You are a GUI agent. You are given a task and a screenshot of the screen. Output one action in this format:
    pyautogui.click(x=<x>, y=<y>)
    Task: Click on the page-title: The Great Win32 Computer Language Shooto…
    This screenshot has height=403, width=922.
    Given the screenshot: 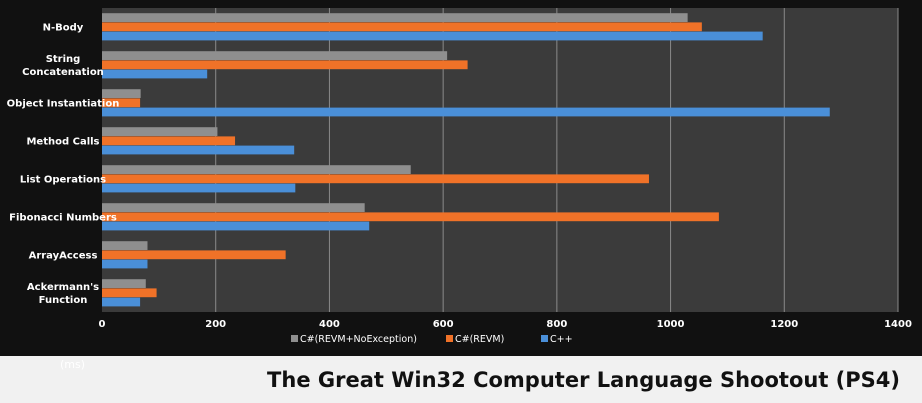 What is the action you would take?
    pyautogui.click(x=583, y=380)
    